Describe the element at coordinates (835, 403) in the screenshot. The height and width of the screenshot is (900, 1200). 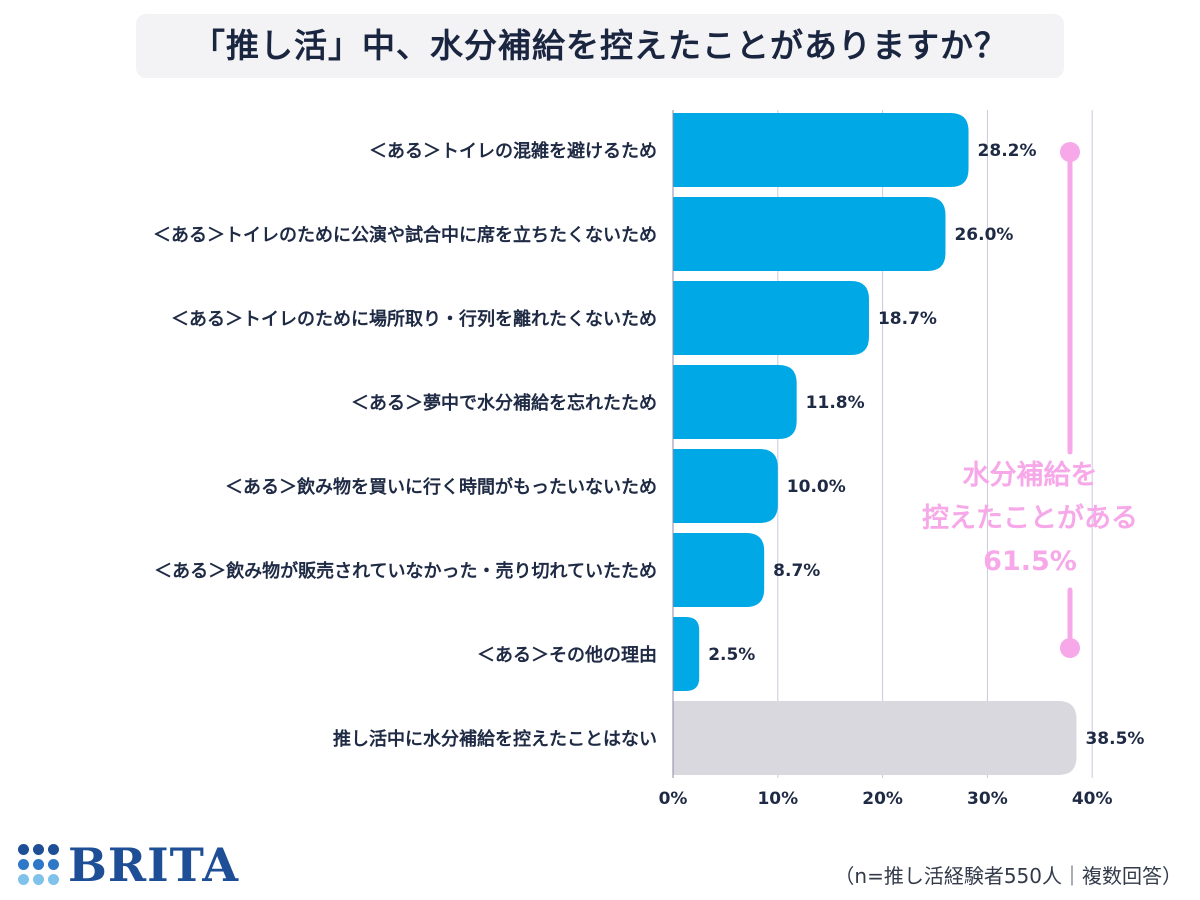
I see `value-label: 11.8%` at that location.